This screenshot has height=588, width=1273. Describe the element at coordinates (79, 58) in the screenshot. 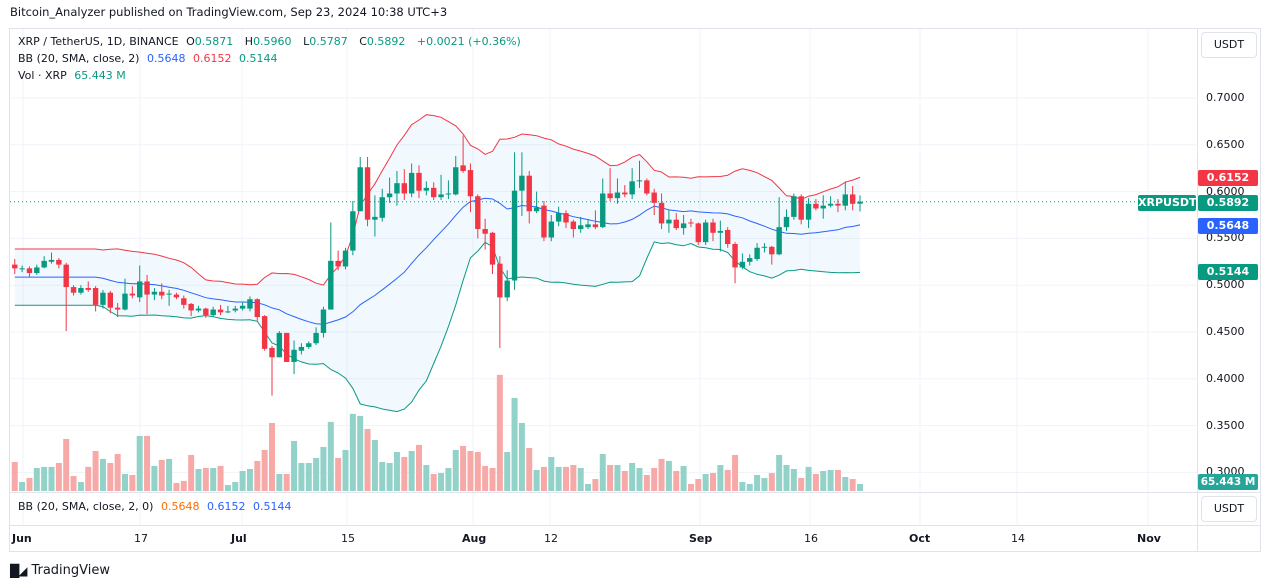

I see `bb-legend-label: BB (20, SMA, close, 2)` at that location.